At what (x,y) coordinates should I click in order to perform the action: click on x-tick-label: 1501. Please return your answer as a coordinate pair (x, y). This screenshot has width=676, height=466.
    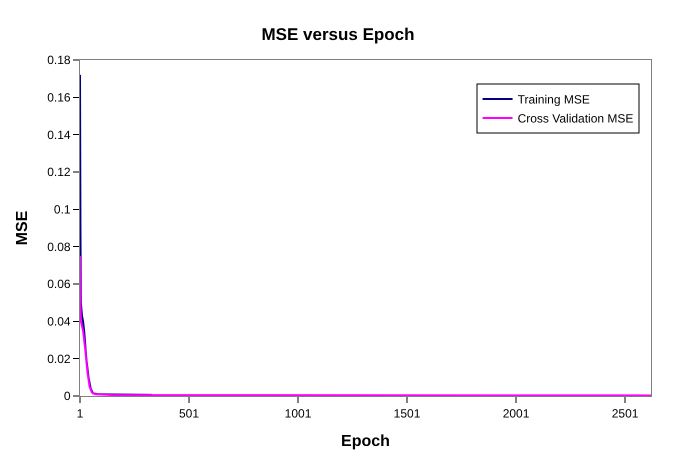
    Looking at the image, I should click on (407, 413).